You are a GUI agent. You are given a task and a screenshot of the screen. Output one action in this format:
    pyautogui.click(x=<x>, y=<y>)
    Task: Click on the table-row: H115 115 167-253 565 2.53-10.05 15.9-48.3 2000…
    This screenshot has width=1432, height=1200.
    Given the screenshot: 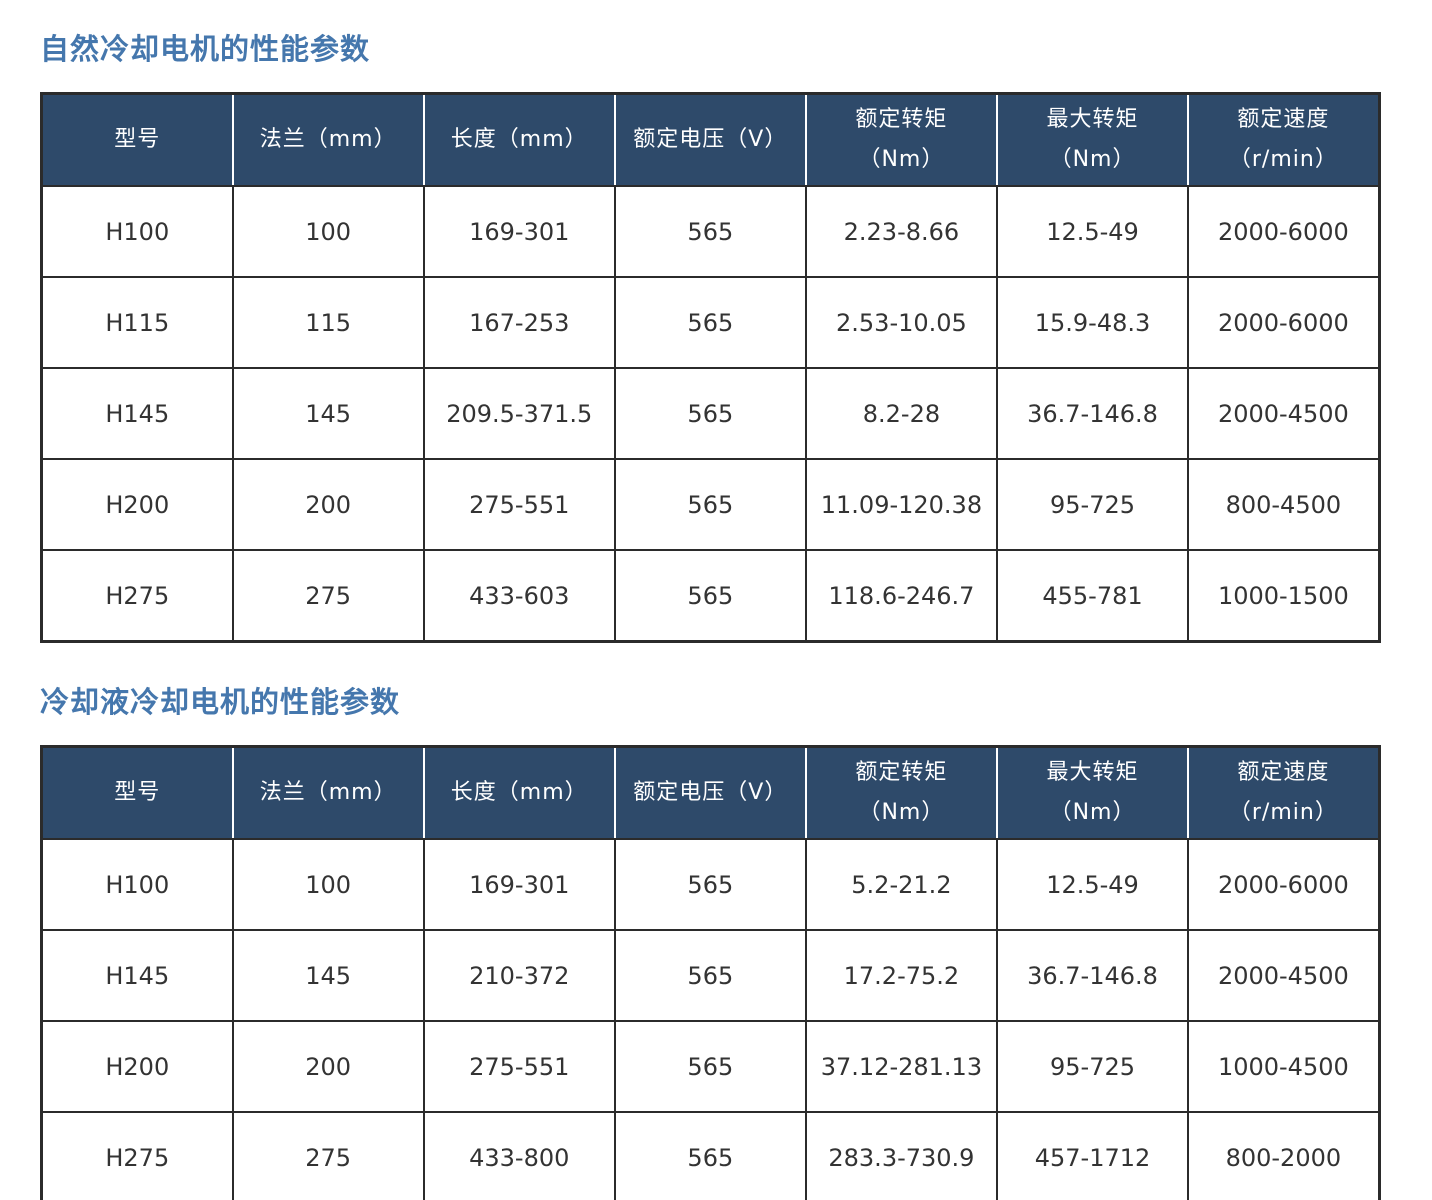 What is the action you would take?
    pyautogui.click(x=710, y=322)
    